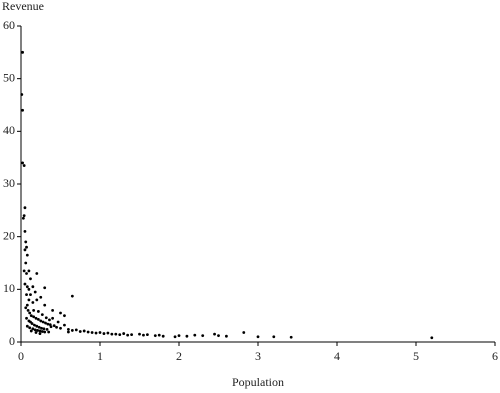 The height and width of the screenshot is (393, 500). What do you see at coordinates (9, 235) in the screenshot?
I see `y-tick-label: 20` at bounding box center [9, 235].